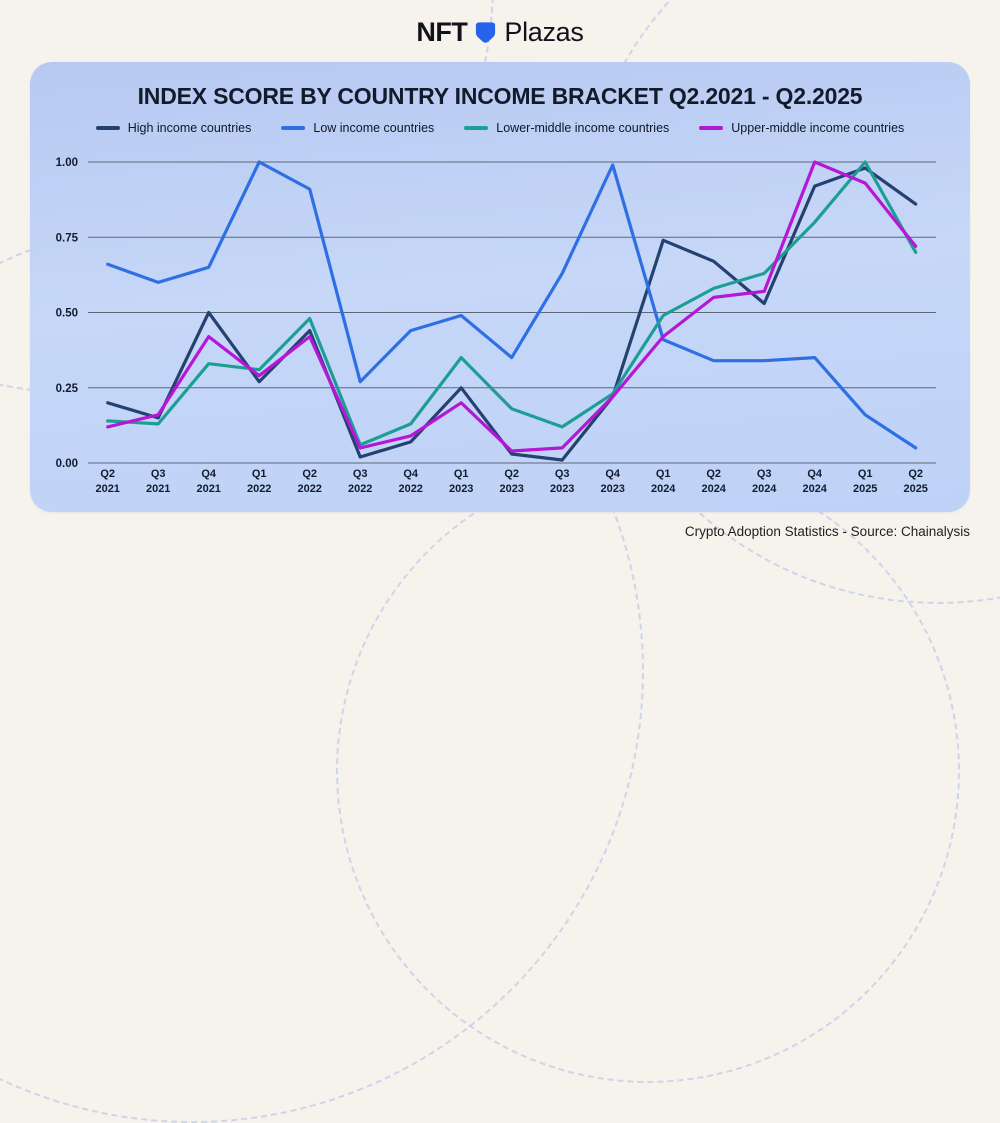 The image size is (1000, 1123). Describe the element at coordinates (67, 389) in the screenshot. I see `y-axis-tick-label: 0.25` at that location.